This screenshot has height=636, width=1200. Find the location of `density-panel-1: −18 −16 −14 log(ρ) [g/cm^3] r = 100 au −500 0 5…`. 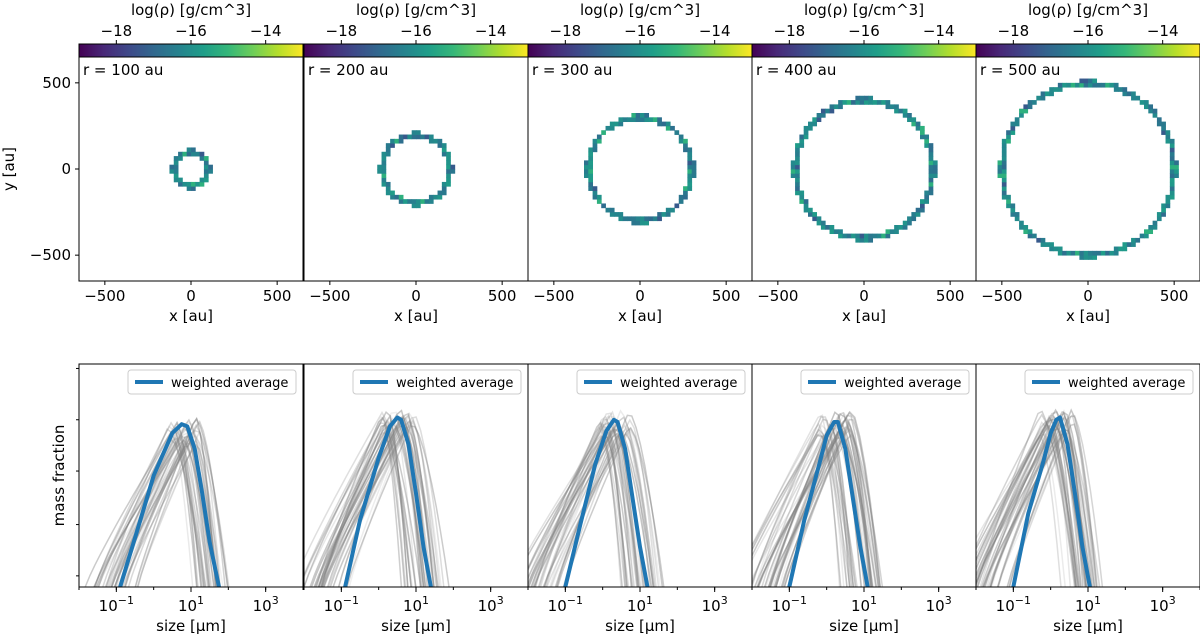

density-panel-1: −18 −16 −14 log(ρ) [g/cm^3] r = 100 au −500 0 5… is located at coordinates (152, 163).